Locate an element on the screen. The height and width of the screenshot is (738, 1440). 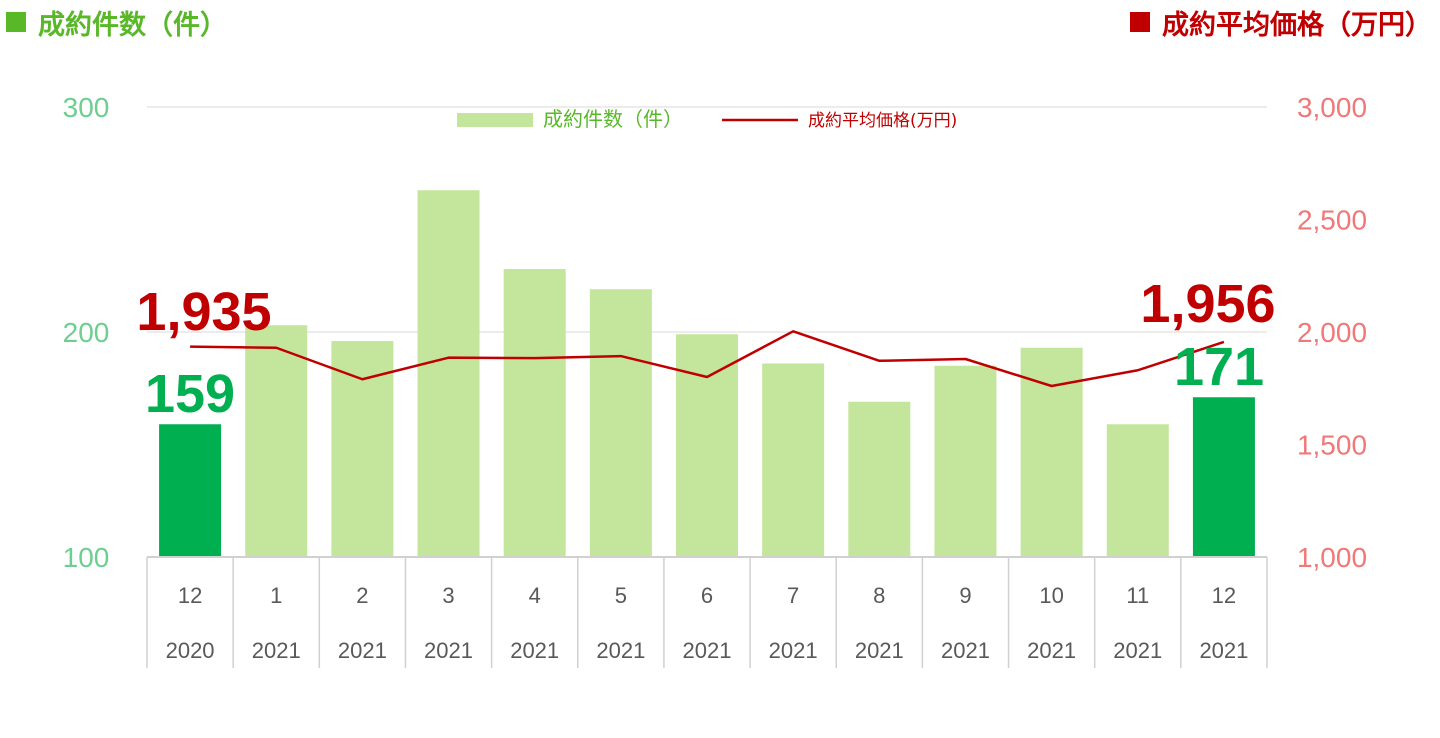
x-tick-month: 10 is located at coordinates (1051, 595).